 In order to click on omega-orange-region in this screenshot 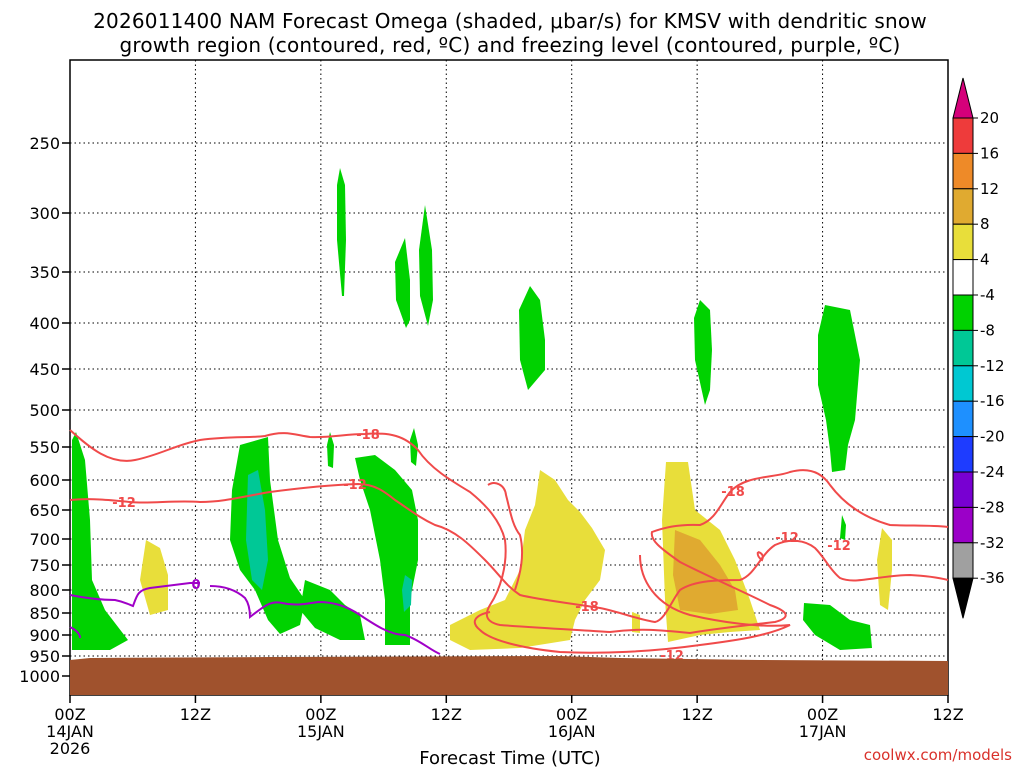, I will do `click(705, 572)`.